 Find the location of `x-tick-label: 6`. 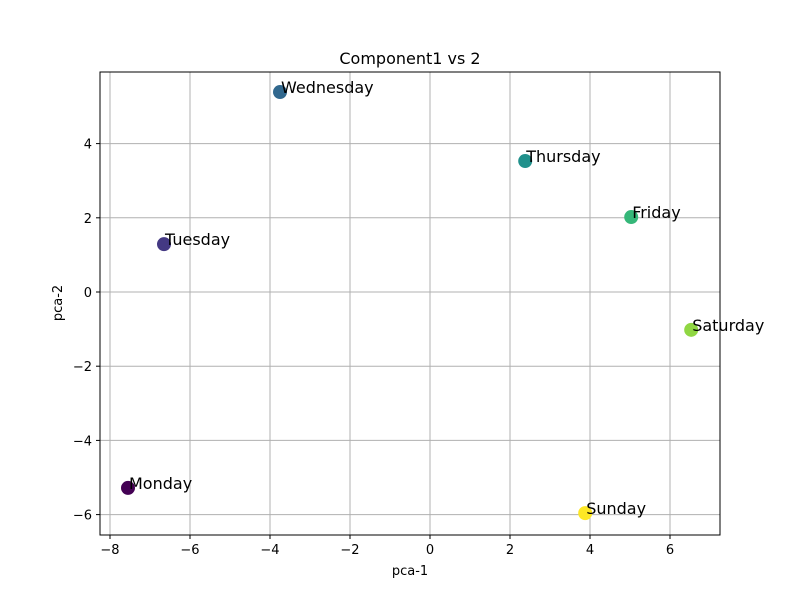

x-tick-label: 6 is located at coordinates (670, 550).